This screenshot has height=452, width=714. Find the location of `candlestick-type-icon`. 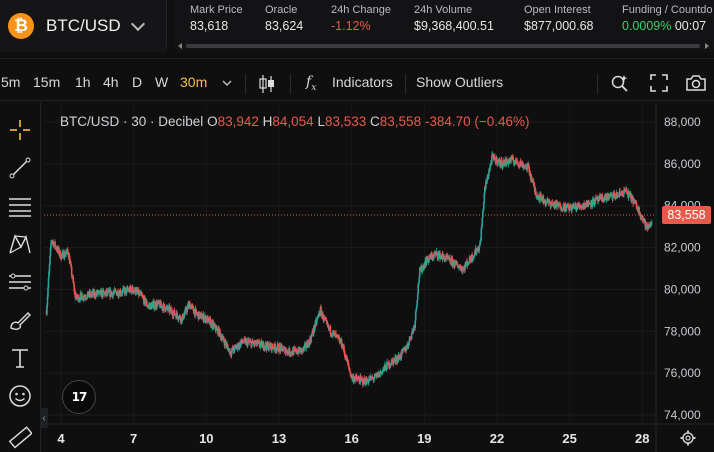

candlestick-type-icon is located at coordinates (267, 84).